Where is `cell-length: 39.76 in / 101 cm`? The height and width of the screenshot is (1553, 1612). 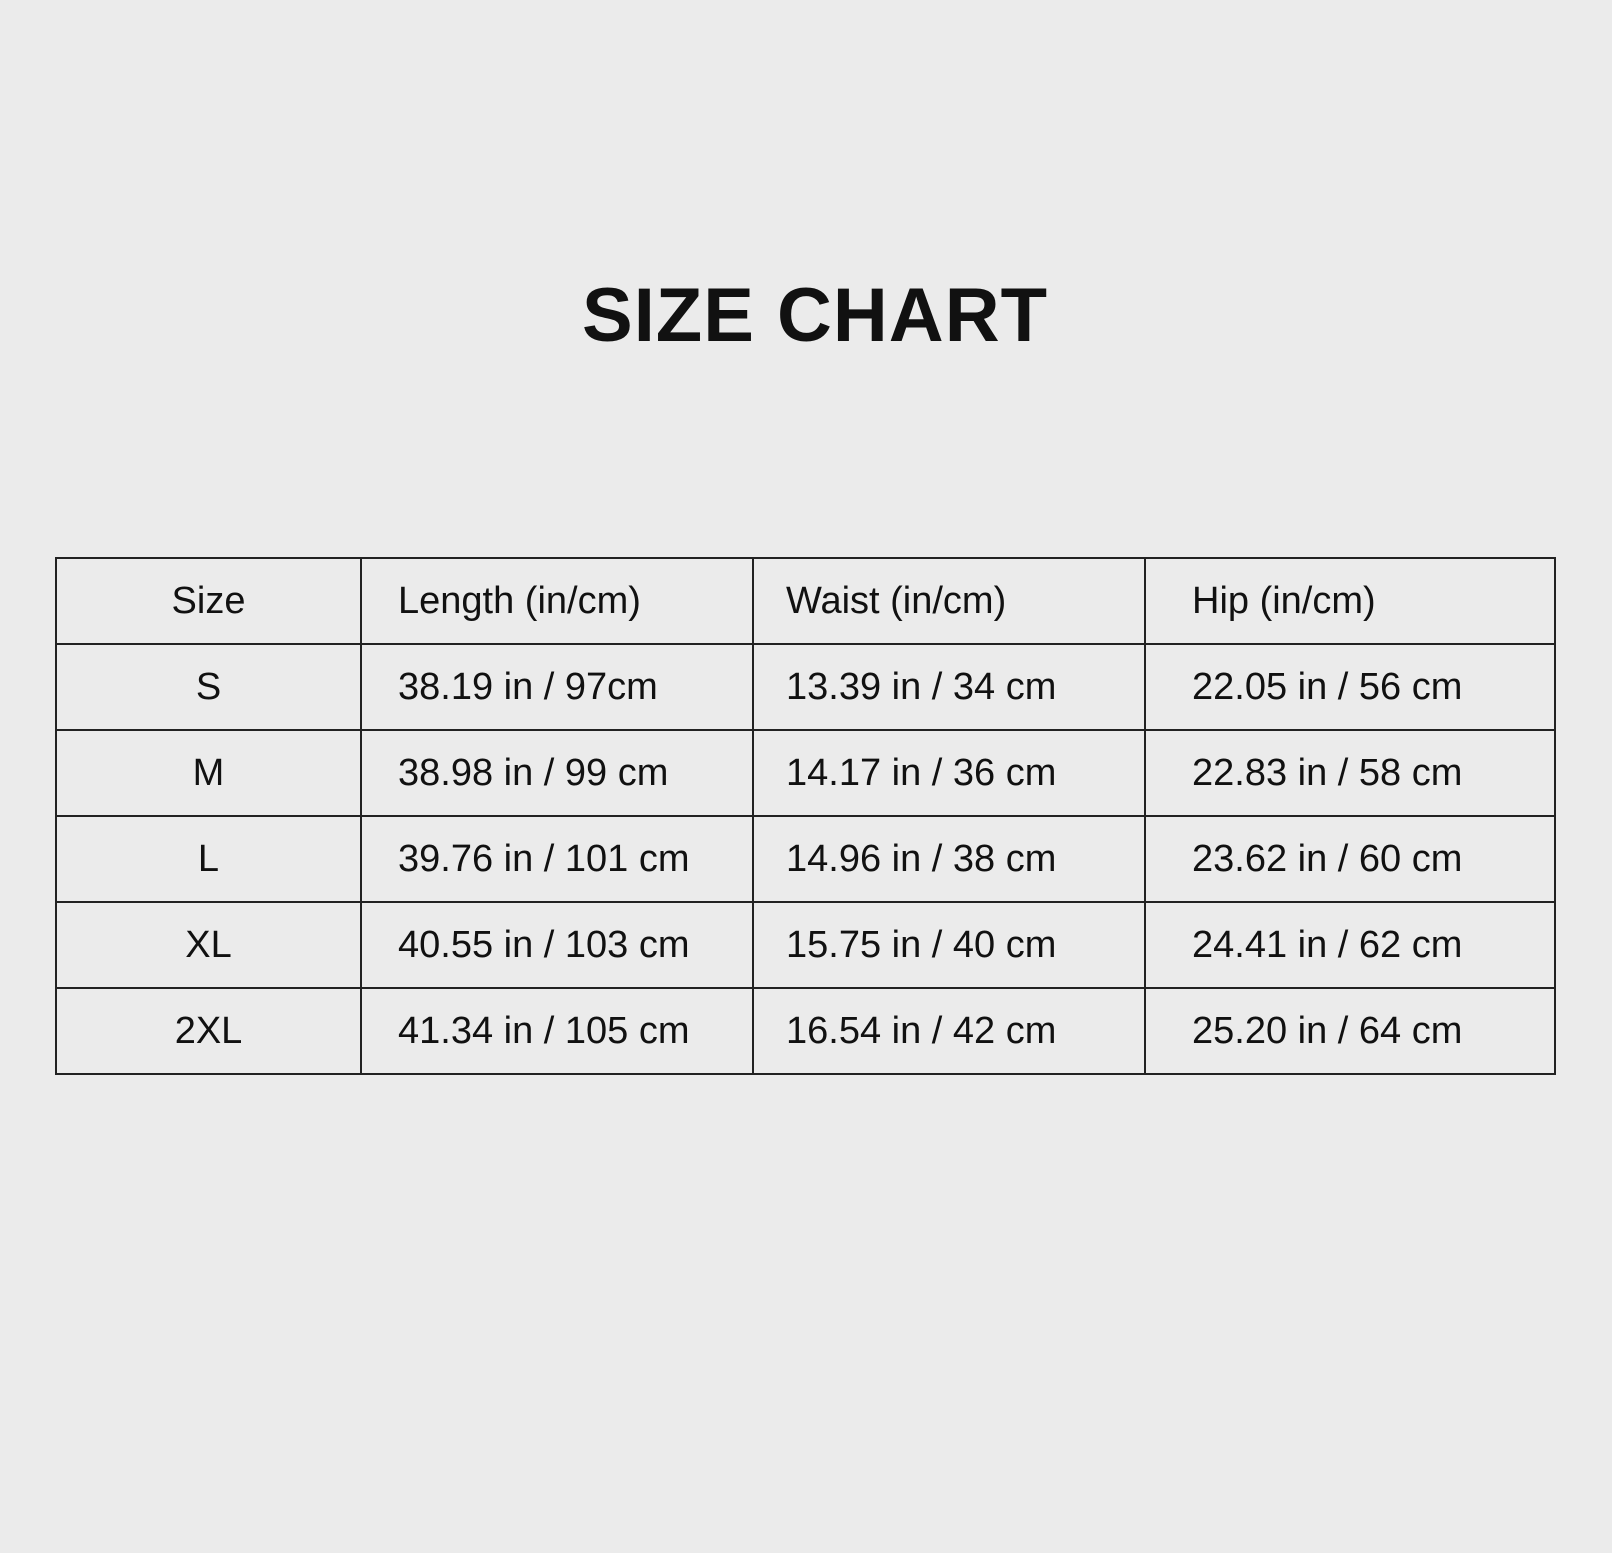 cell-length: 39.76 in / 101 cm is located at coordinates (557, 859).